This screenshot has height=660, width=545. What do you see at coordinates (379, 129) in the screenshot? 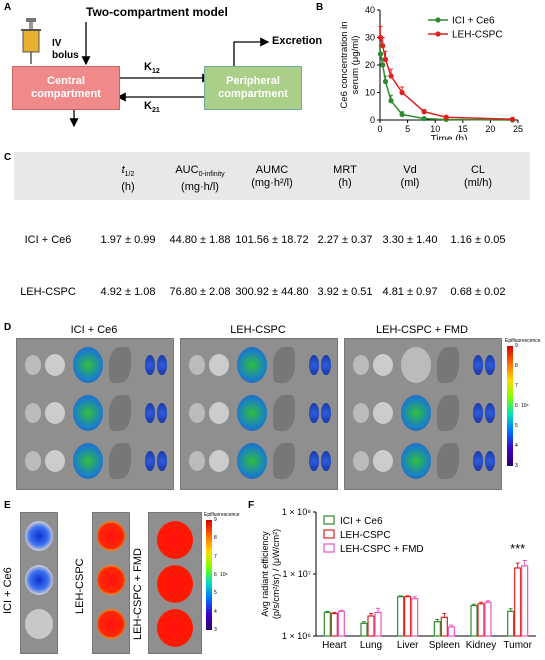
I see `x-tick-label: 0` at bounding box center [379, 129].